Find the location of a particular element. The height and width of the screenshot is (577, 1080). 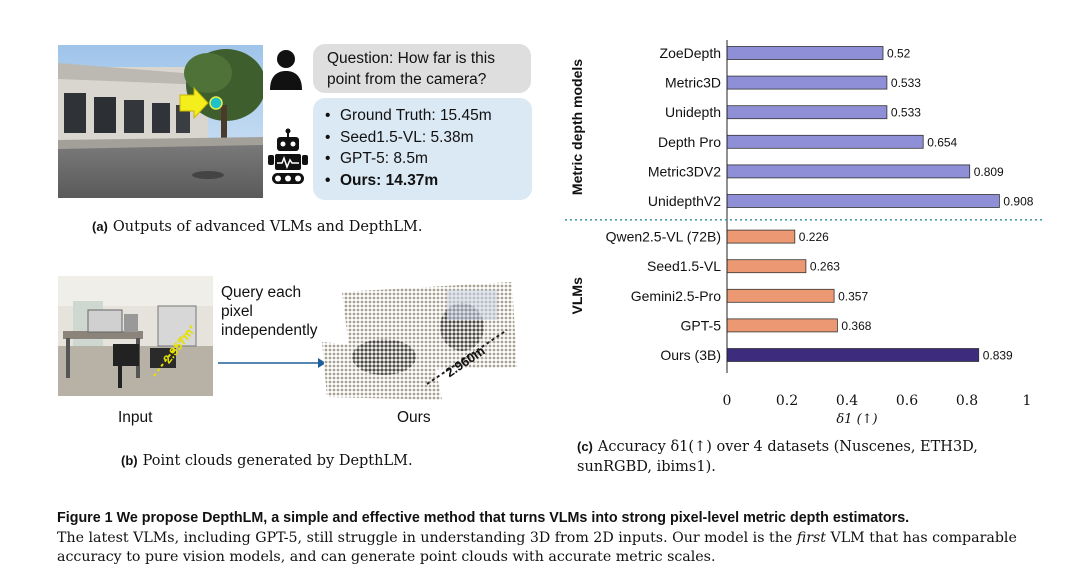

value-label: 0.52 is located at coordinates (899, 54).